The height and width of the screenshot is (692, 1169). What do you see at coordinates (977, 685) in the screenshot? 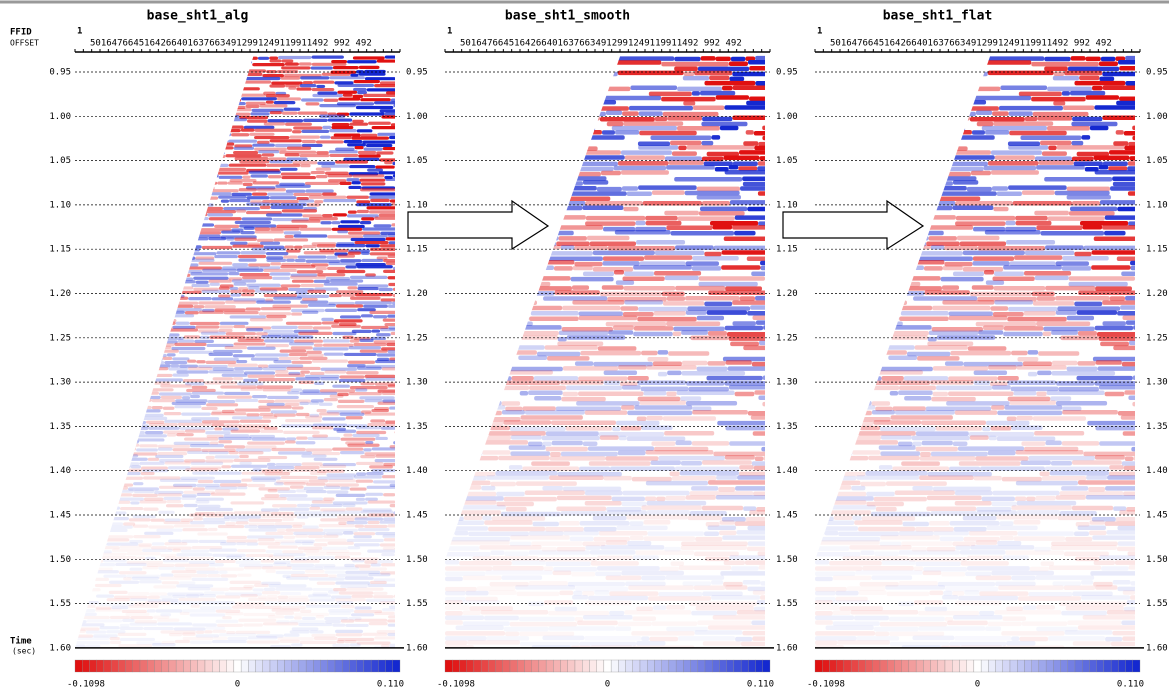
I see `colorbar-mid: 0` at bounding box center [977, 685].